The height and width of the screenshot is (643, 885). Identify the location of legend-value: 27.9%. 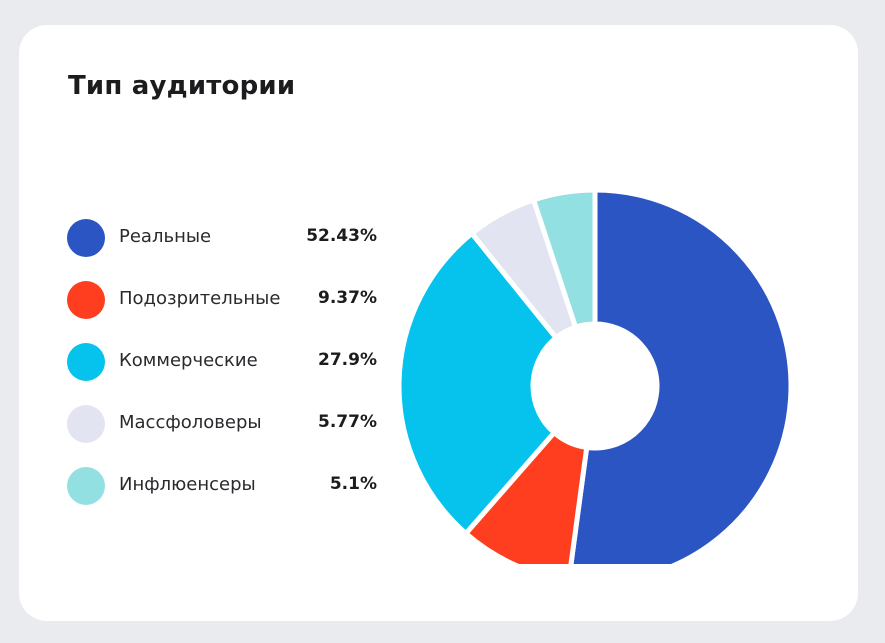
(347, 360).